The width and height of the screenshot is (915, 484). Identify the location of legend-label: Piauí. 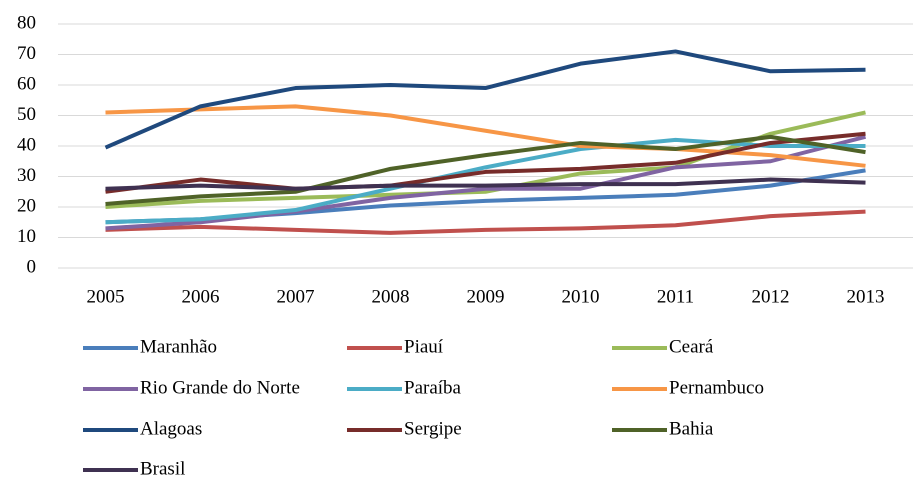
(424, 346).